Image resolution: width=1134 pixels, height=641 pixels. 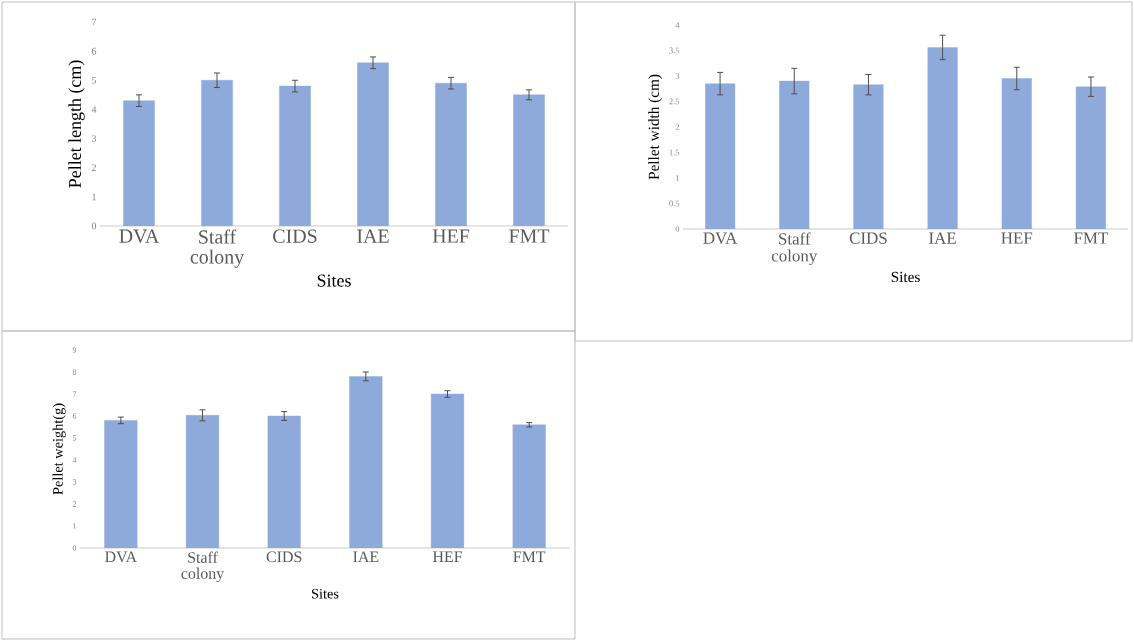 I want to click on y-tick-label: 0.5, so click(x=674, y=203).